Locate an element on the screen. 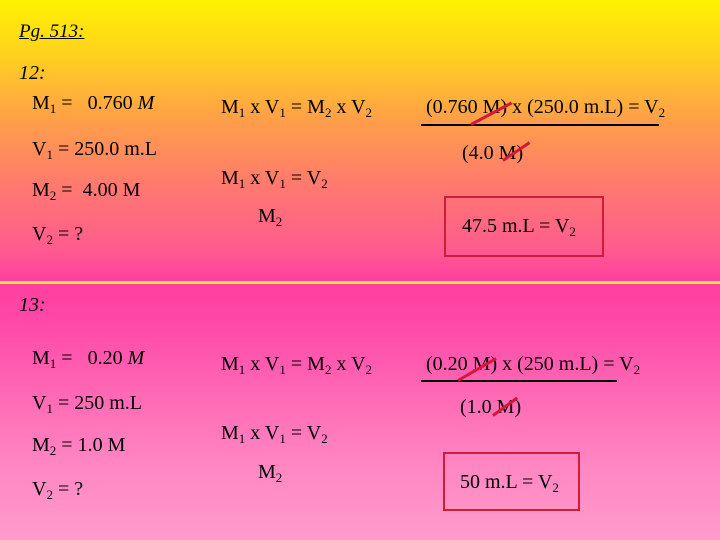 This screenshot has height=540, width=720. problem-13-given-m1: M1 = 0.20 M is located at coordinates (88, 359).